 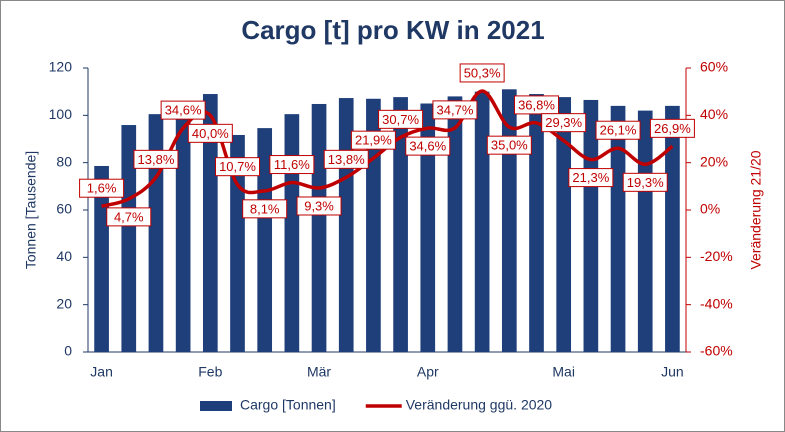 What do you see at coordinates (672, 372) in the screenshot?
I see `x-tick-label: Jun` at bounding box center [672, 372].